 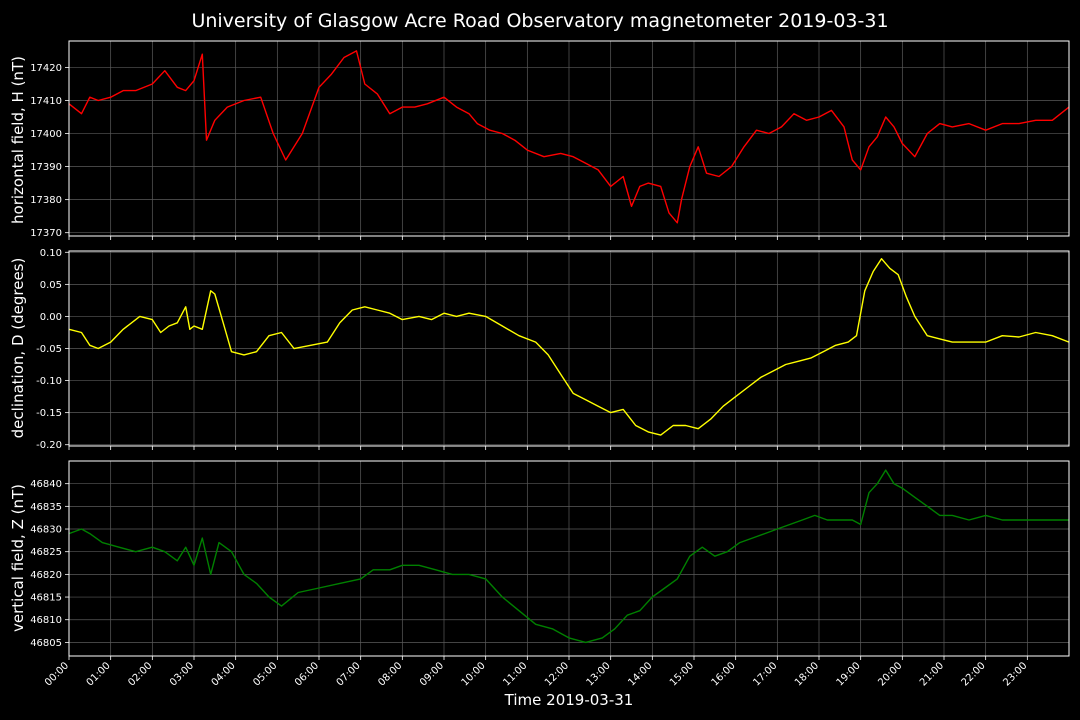 I want to click on y-tick-label: 46815, so click(x=46, y=598).